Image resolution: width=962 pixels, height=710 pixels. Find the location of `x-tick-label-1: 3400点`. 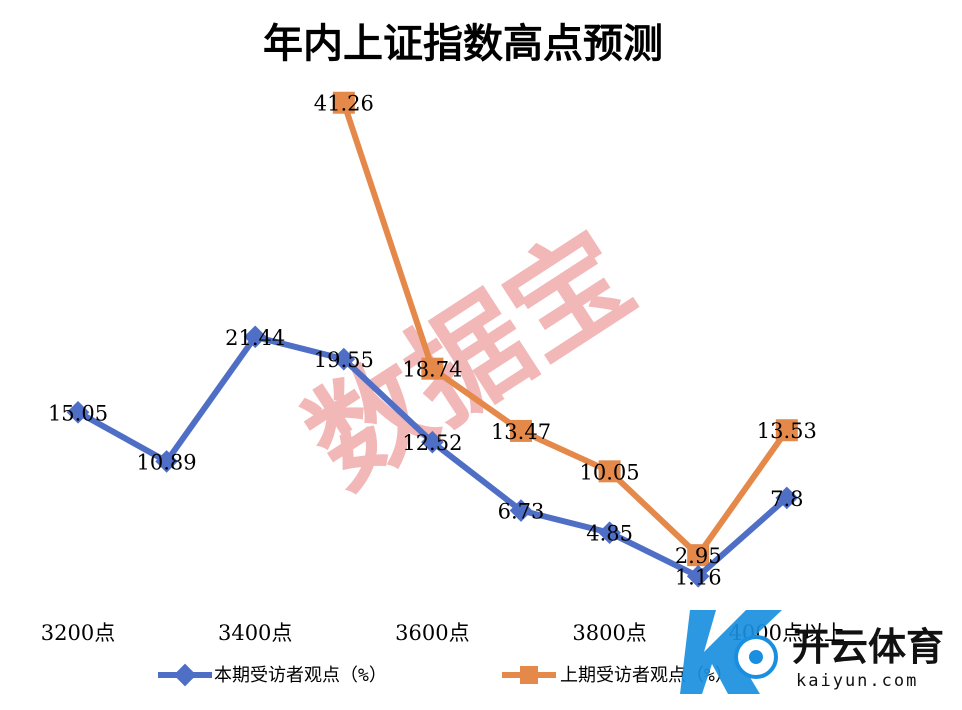

x-tick-label-1: 3400点 is located at coordinates (255, 633).